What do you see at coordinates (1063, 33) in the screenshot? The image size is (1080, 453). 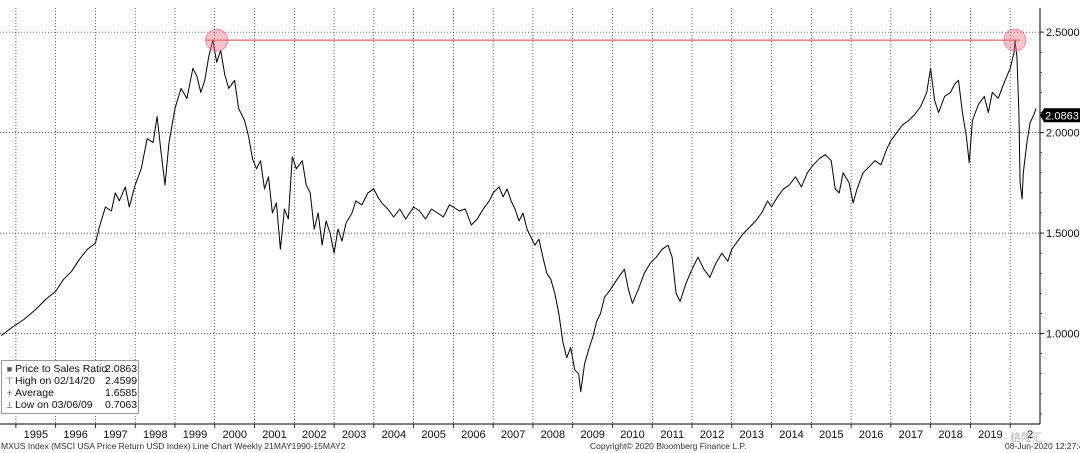 I see `y-tick-label: 2.5000` at bounding box center [1063, 33].